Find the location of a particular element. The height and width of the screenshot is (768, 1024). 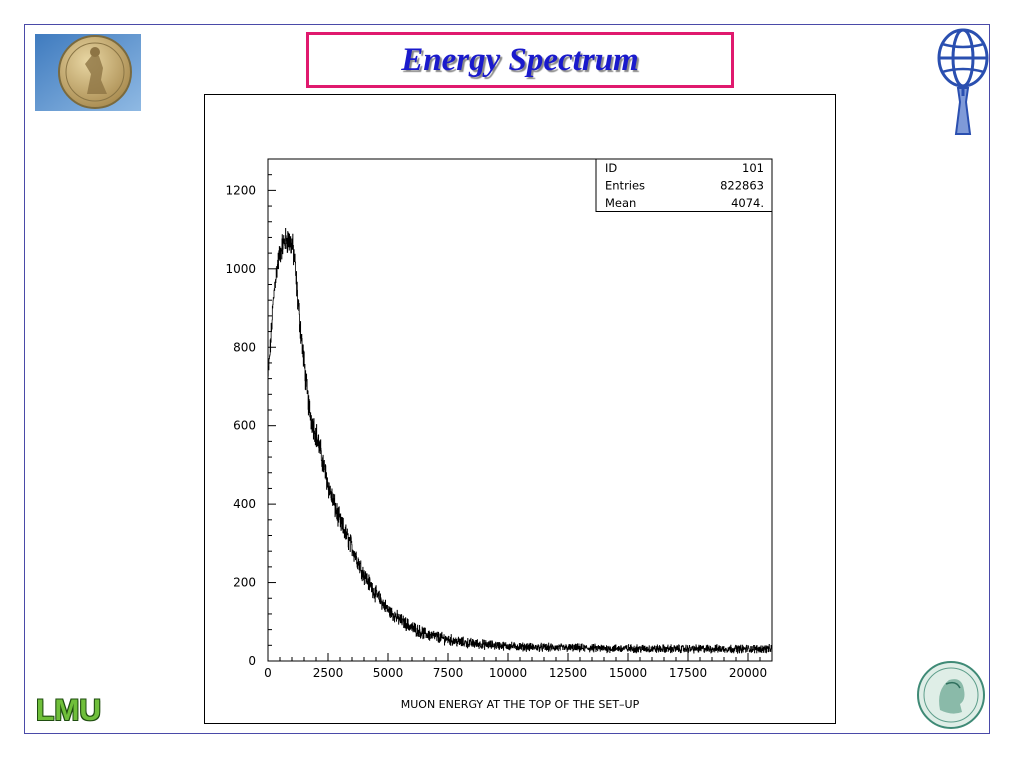

y-tick-label: 400 is located at coordinates (244, 504).